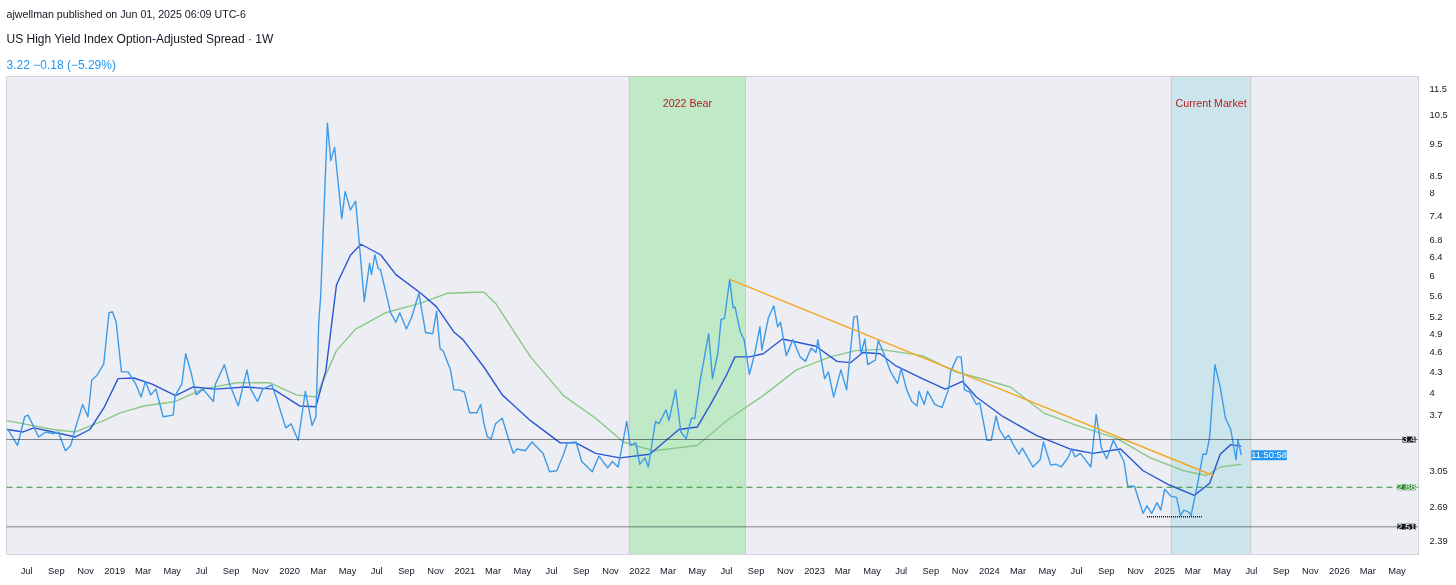  What do you see at coordinates (814, 570) in the screenshot?
I see `x-tick-label: 2023` at bounding box center [814, 570].